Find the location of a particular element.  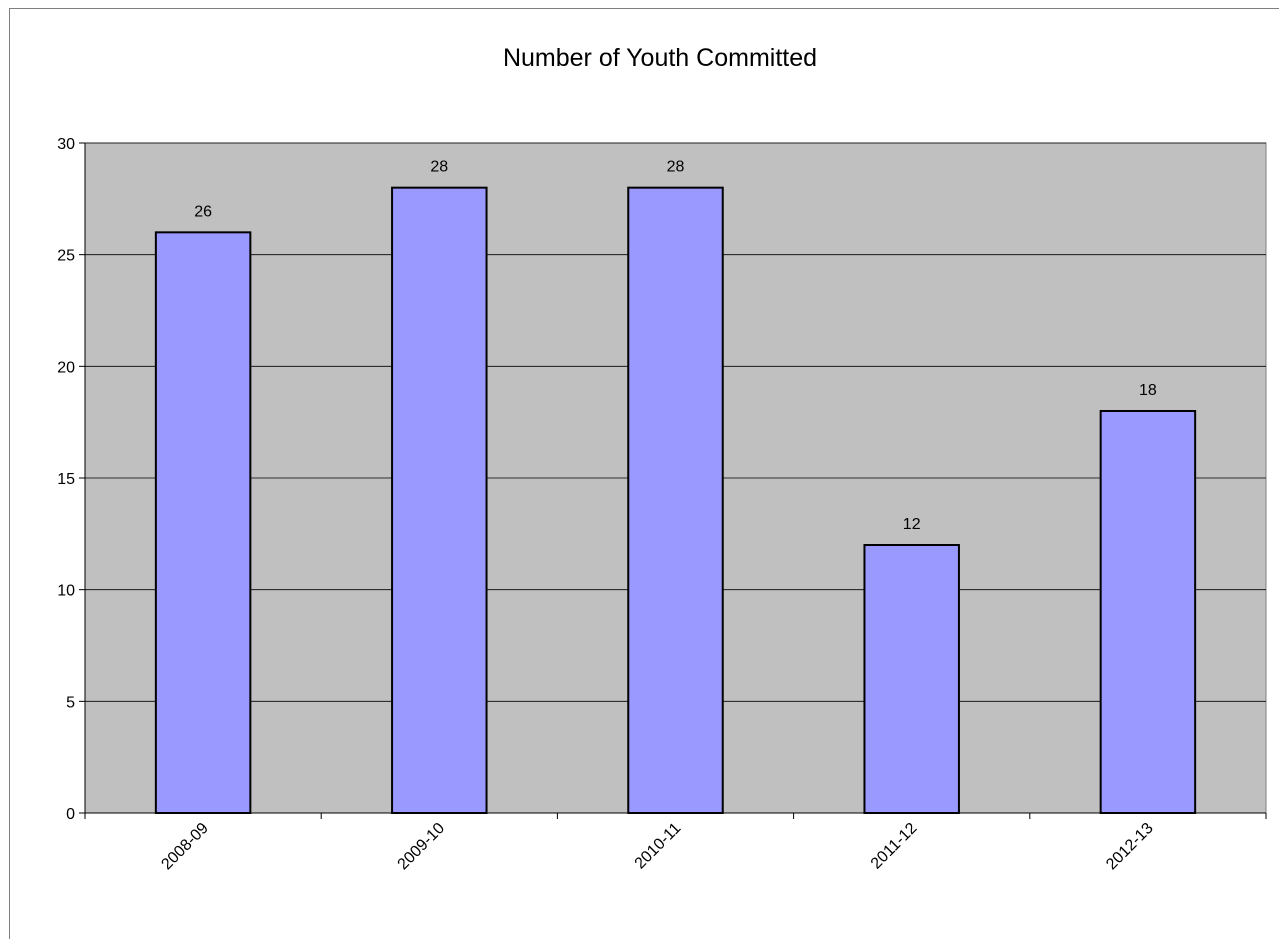

x-tick-label: 2009-10 is located at coordinates (422, 847).